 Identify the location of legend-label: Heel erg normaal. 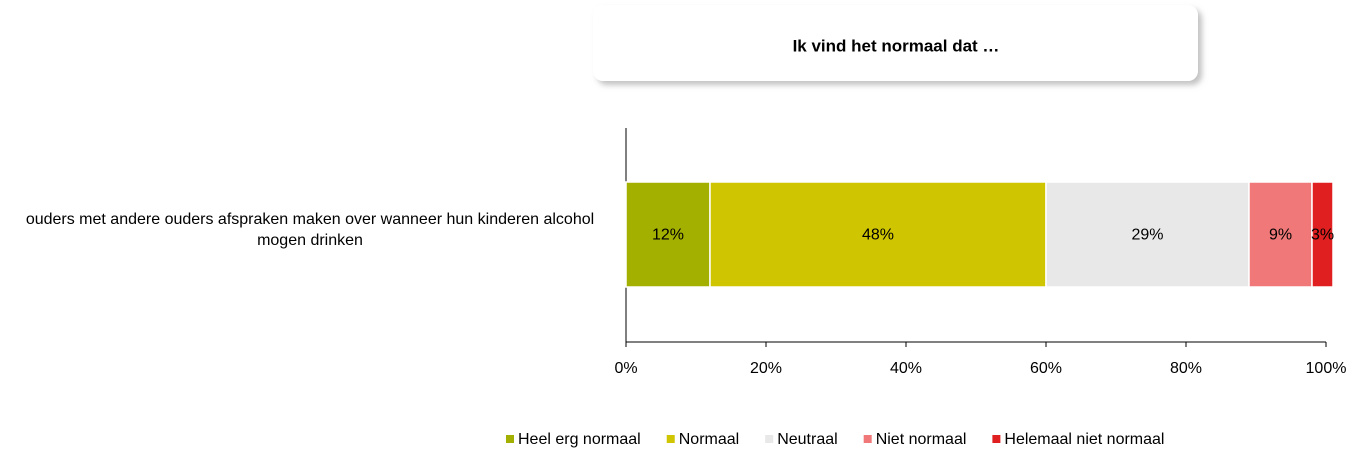
(579, 439).